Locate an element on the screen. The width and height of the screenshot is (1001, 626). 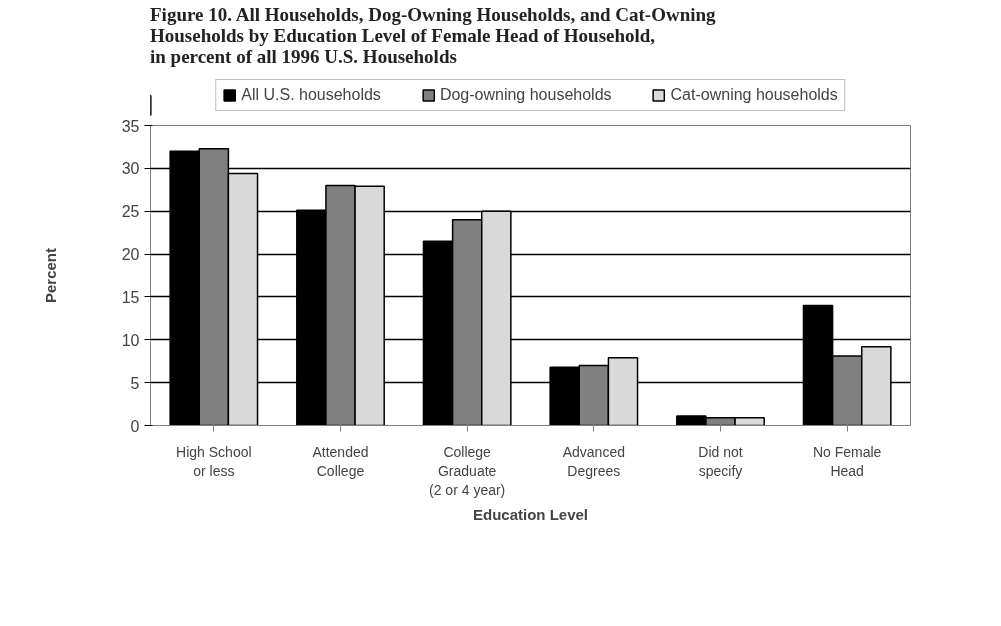
x-tick-label: No Female Head is located at coordinates (847, 461).